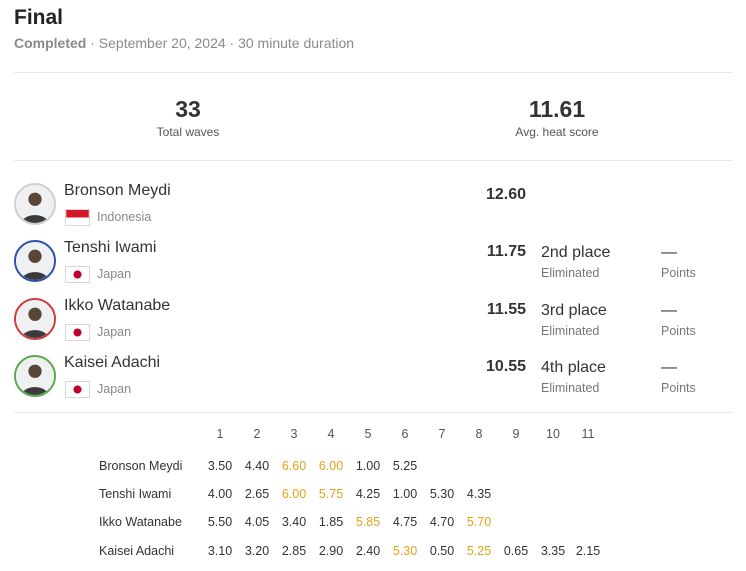 Image resolution: width=746 pixels, height=571 pixels. What do you see at coordinates (588, 551) in the screenshot?
I see `wave-score: 2.15` at bounding box center [588, 551].